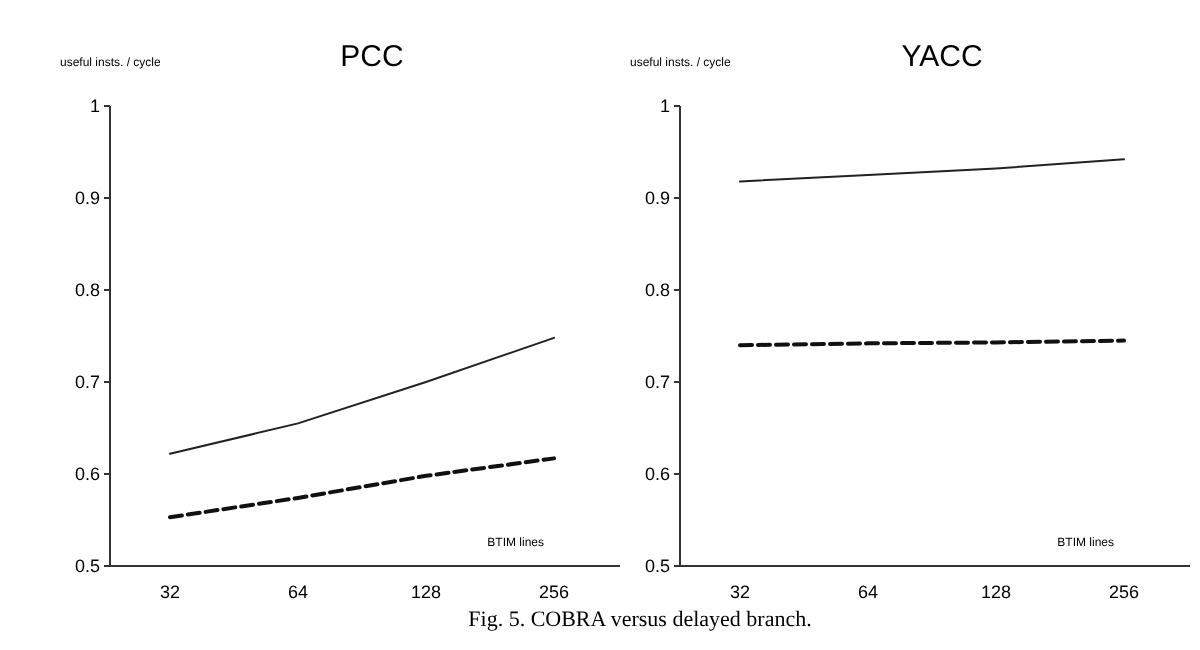 Image resolution: width=1200 pixels, height=650 pixels. What do you see at coordinates (640, 620) in the screenshot?
I see `caption: Fig. 5. COBRA versus delayed branch.` at bounding box center [640, 620].